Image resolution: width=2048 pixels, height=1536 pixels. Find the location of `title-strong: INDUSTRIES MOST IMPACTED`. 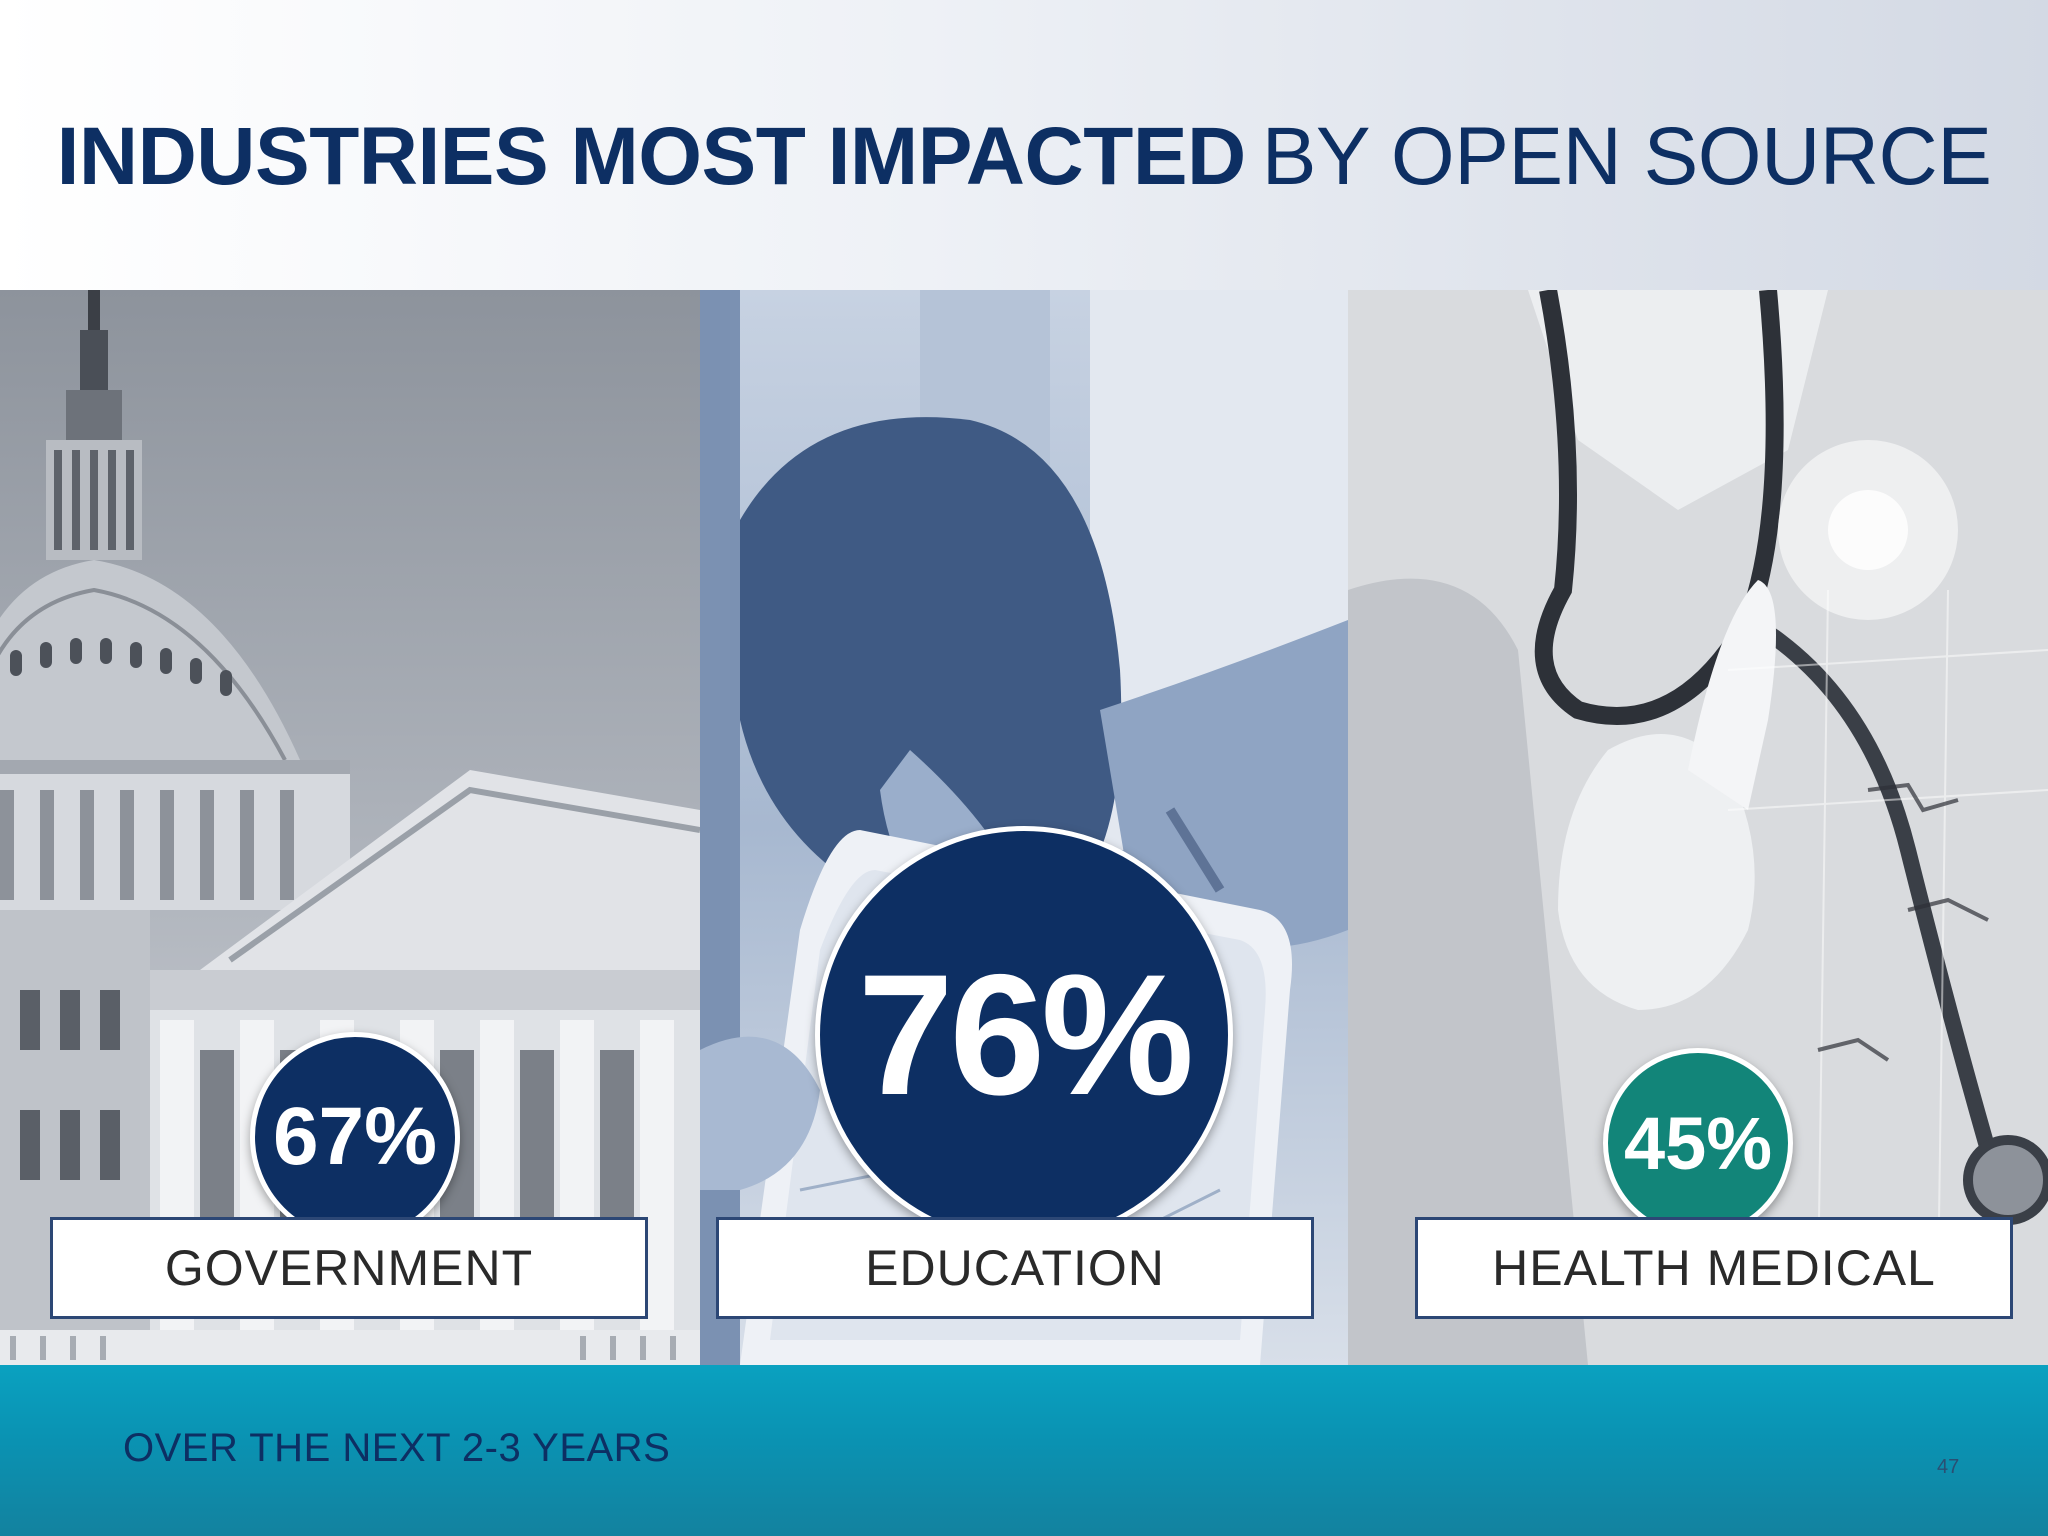

title-strong: INDUSTRIES MOST IMPACTED is located at coordinates (651, 156).